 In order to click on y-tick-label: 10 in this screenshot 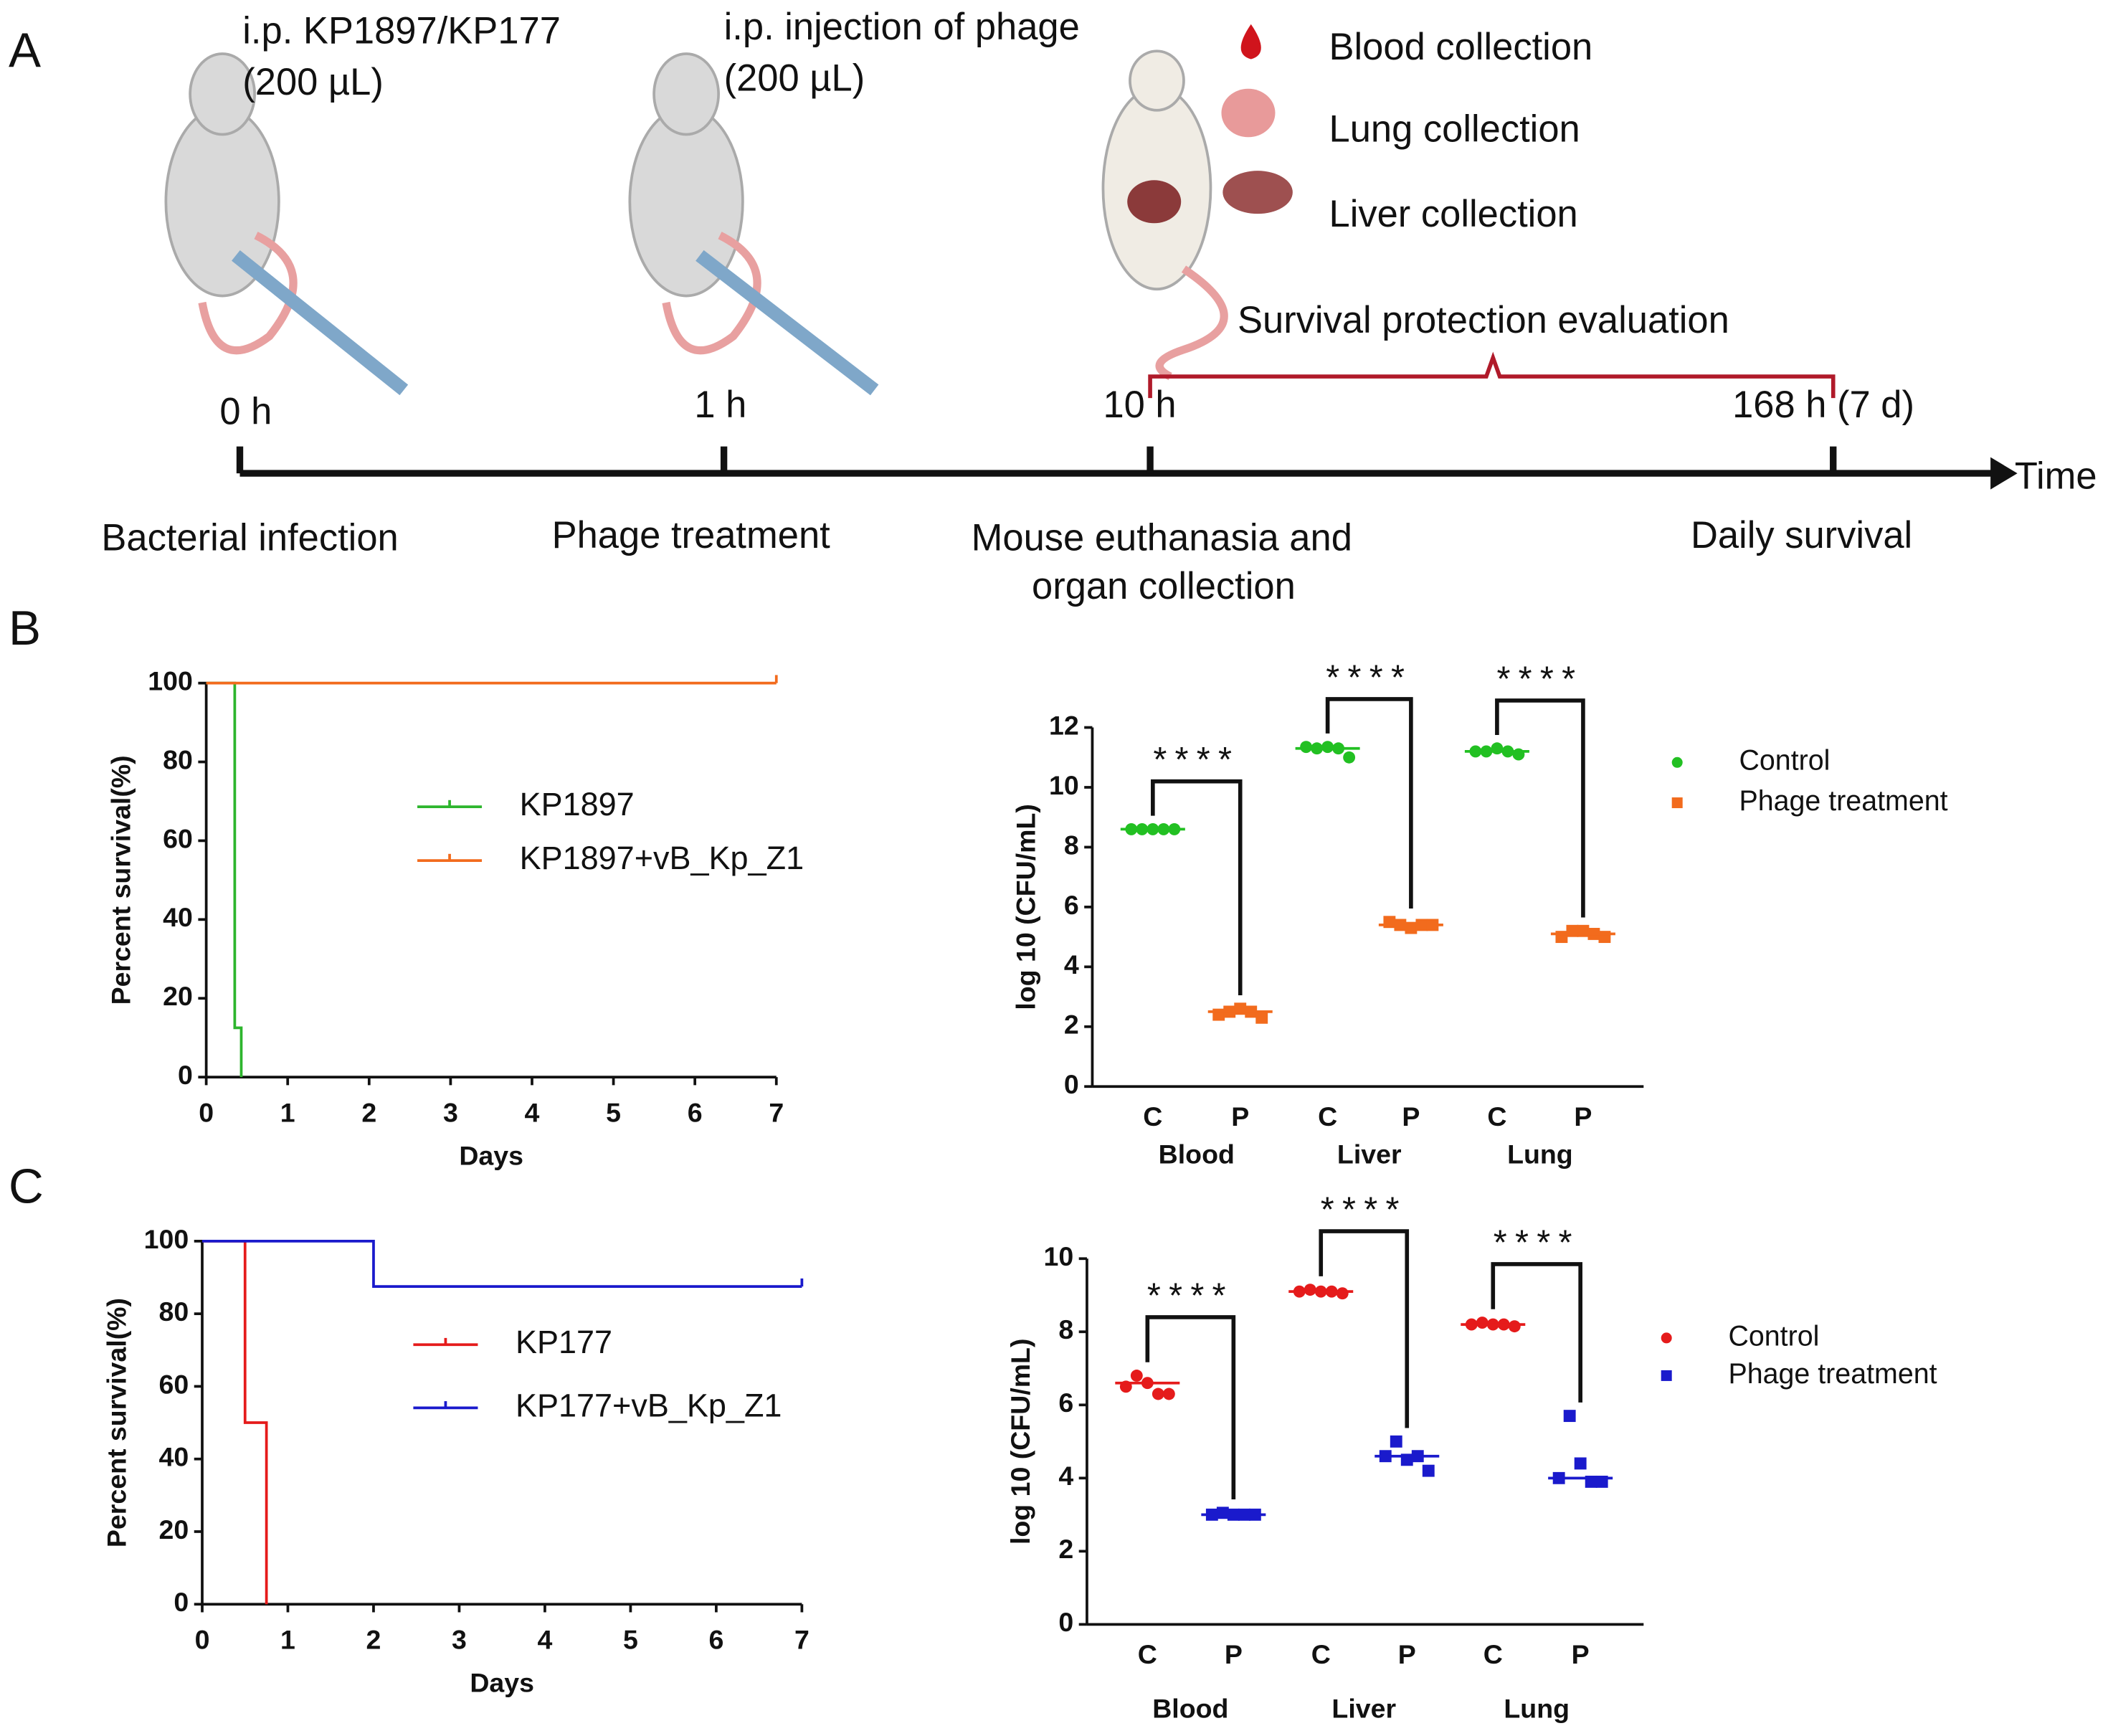, I will do `click(1064, 785)`.